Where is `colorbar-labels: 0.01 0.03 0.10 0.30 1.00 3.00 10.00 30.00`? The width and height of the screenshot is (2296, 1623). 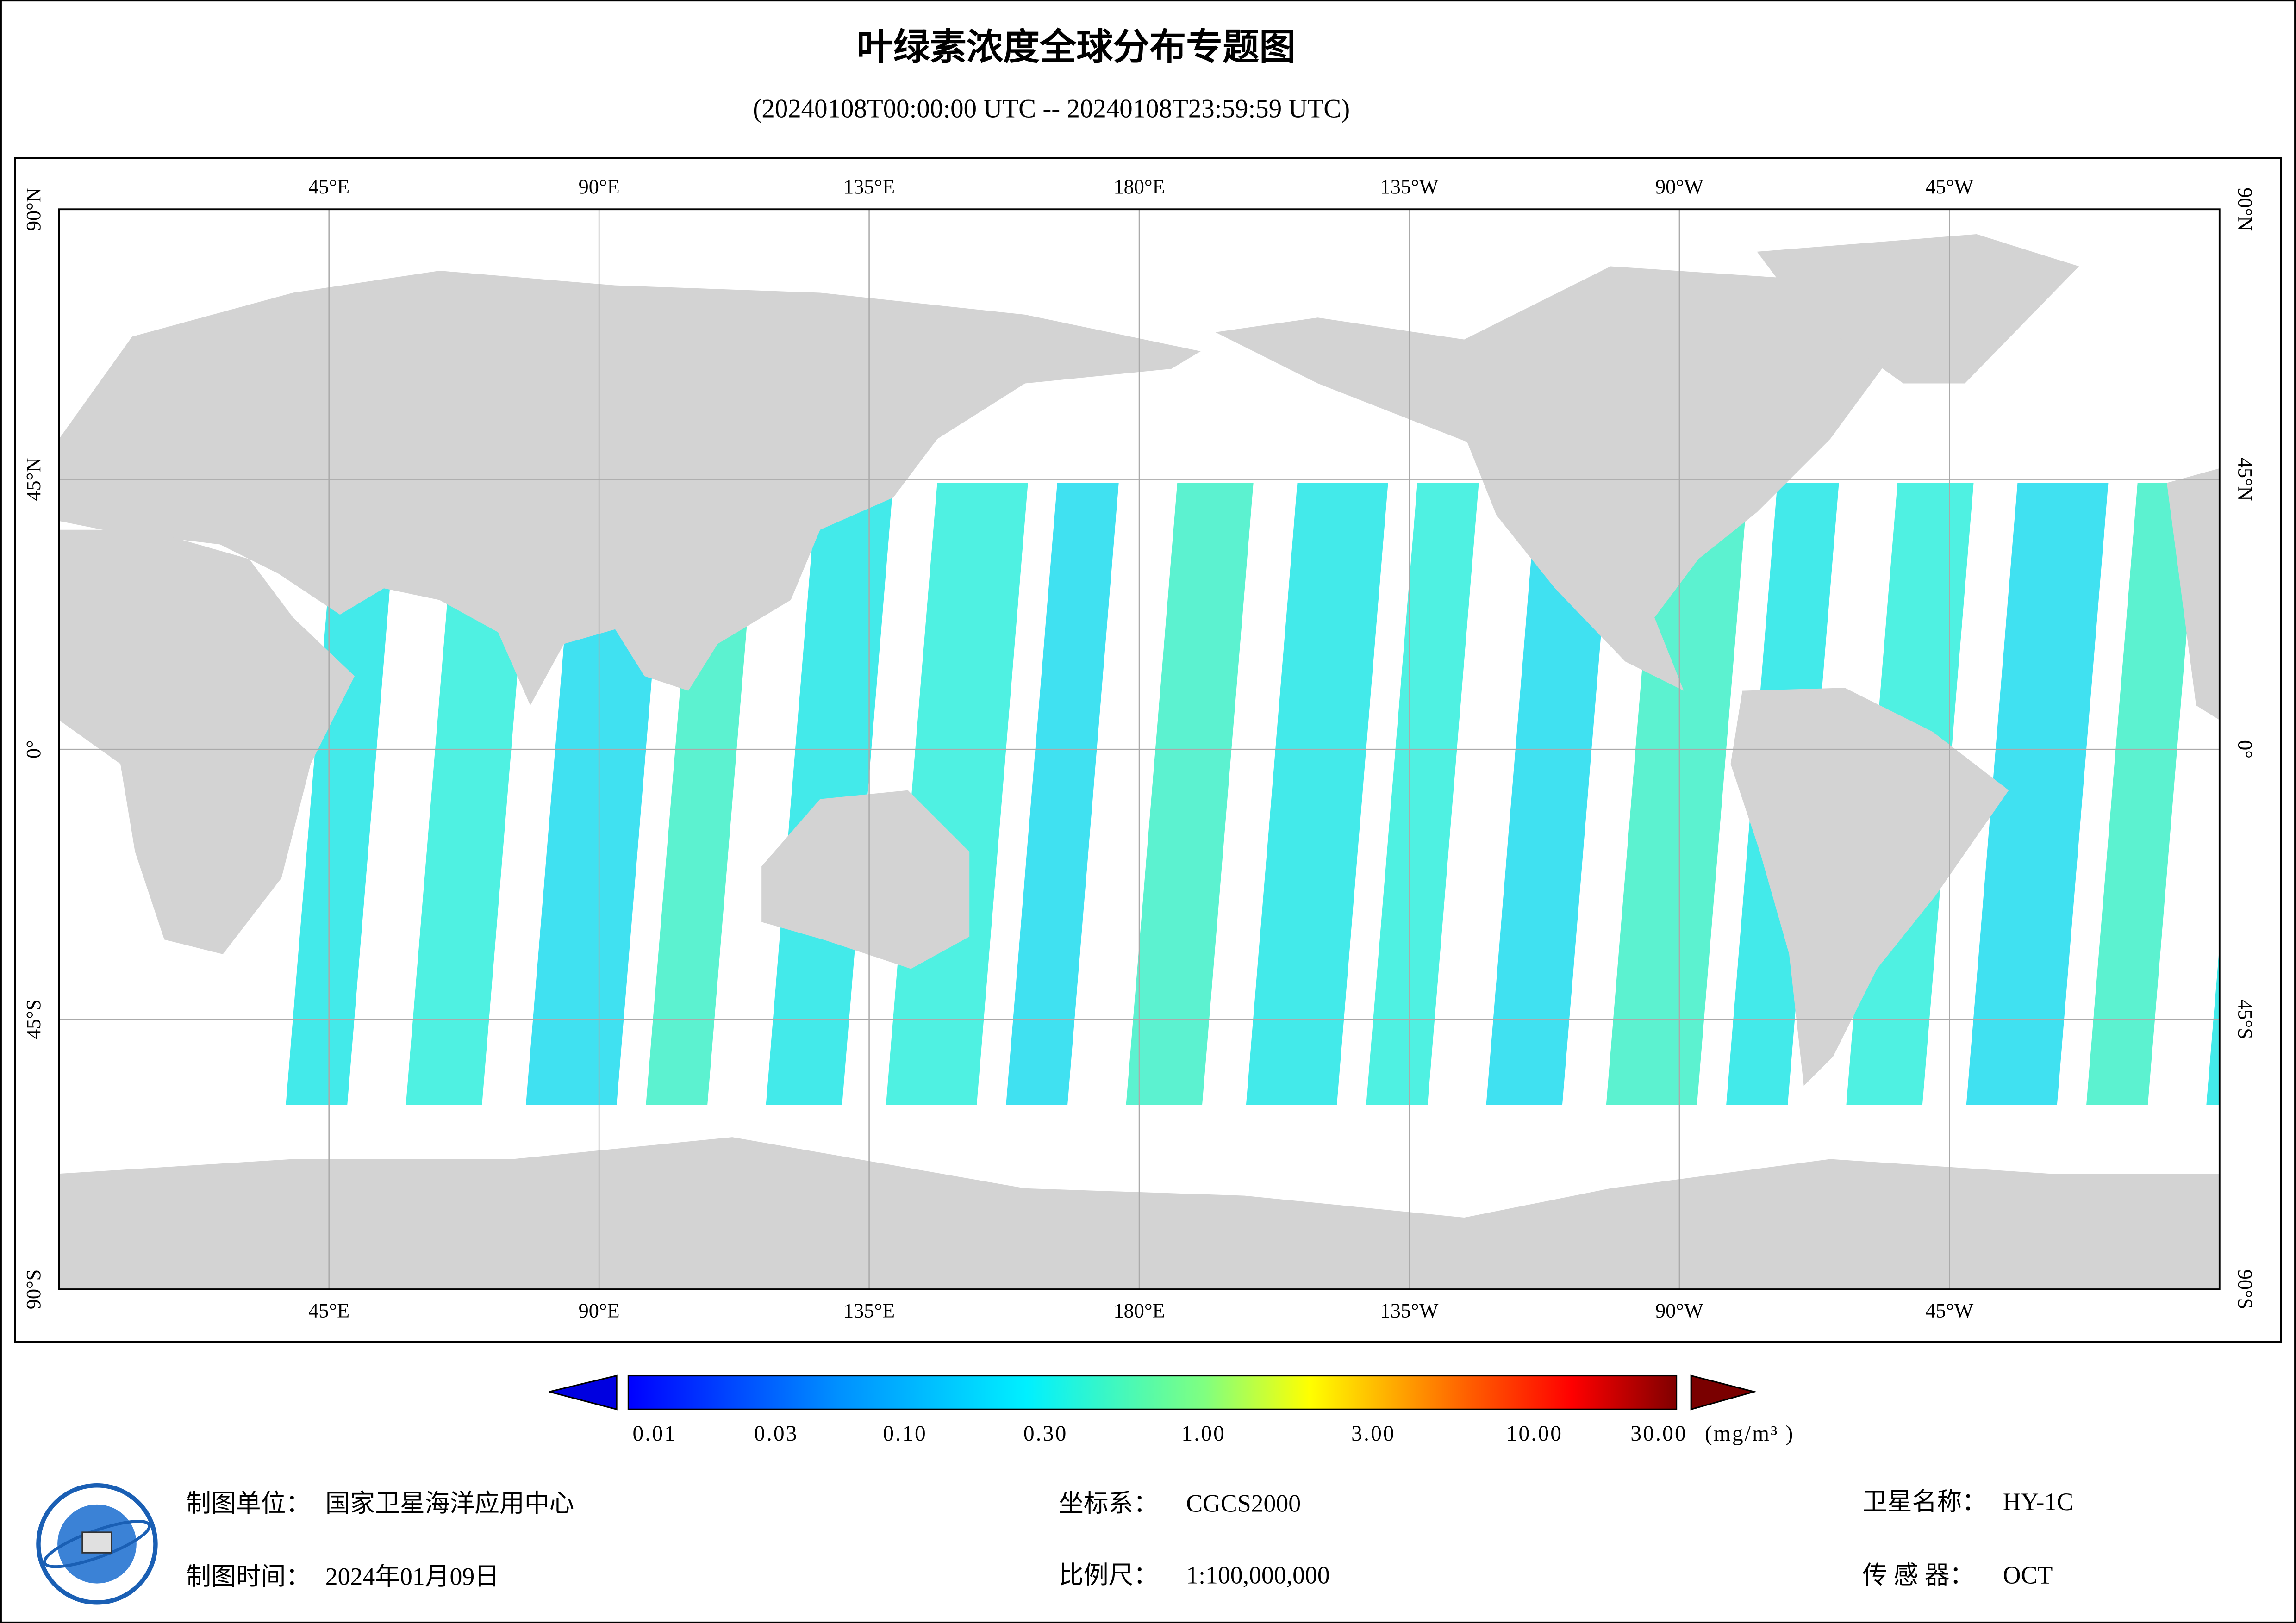
colorbar-labels: 0.01 0.03 0.10 0.30 1.00 3.00 10.00 30.00 is located at coordinates (1159, 1434).